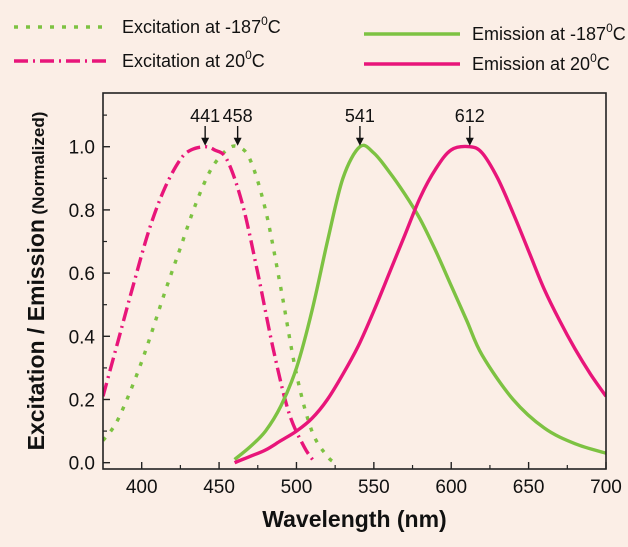 The width and height of the screenshot is (628, 547). What do you see at coordinates (183, 61) in the screenshot?
I see `legend-label-text: Excitation at 20` at bounding box center [183, 61].